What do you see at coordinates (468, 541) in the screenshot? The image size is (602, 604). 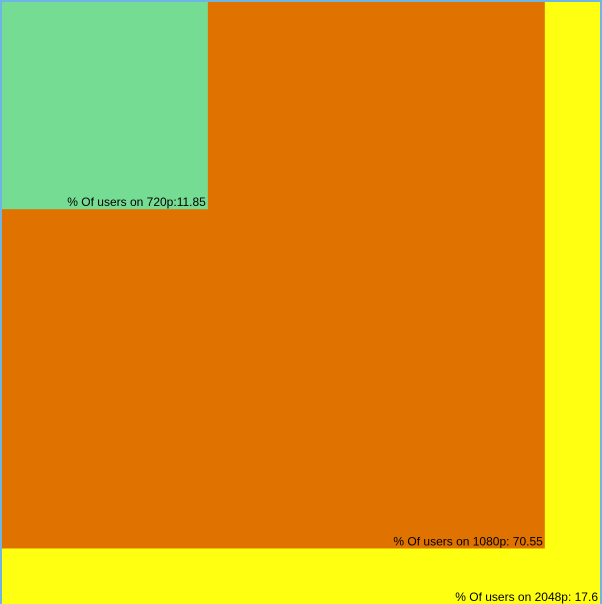 I see `label-1080p: % Of users on 1080p: 70.55` at bounding box center [468, 541].